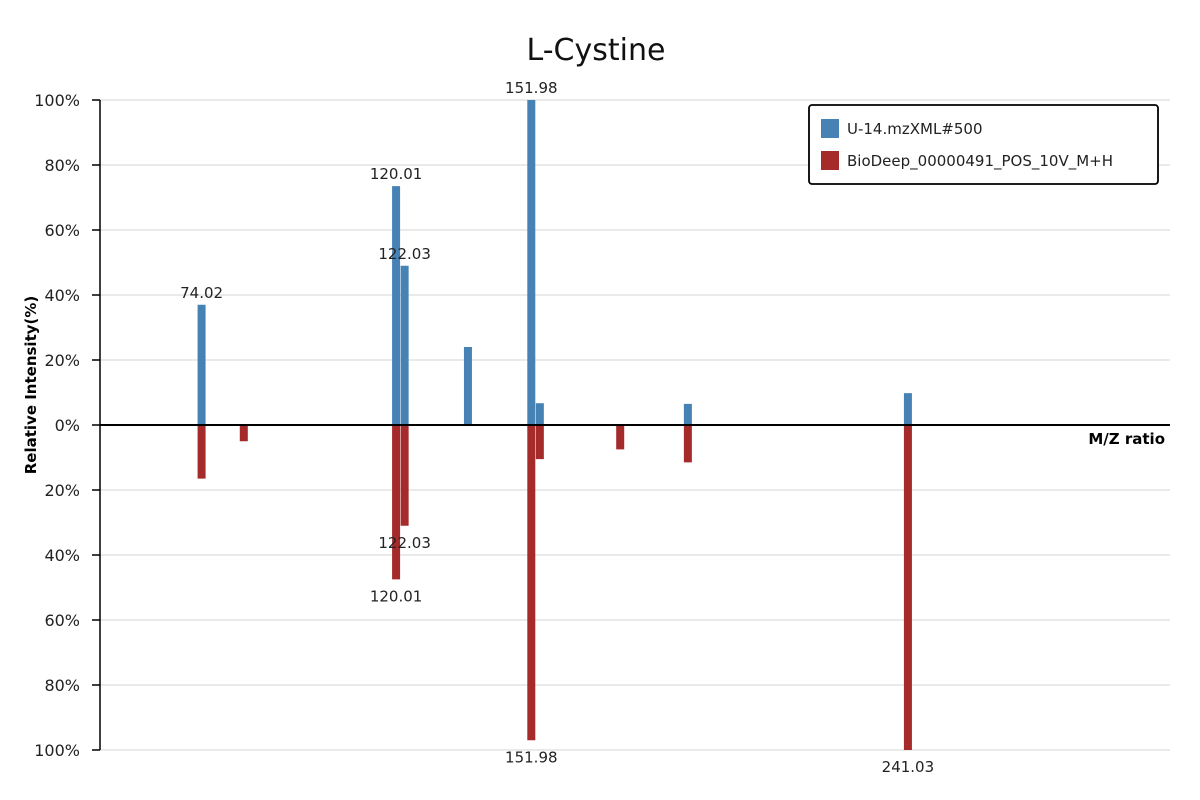 This screenshot has height=800, width=1200. What do you see at coordinates (404, 543) in the screenshot?
I see `peak-label-s1-3: 122.03` at bounding box center [404, 543].